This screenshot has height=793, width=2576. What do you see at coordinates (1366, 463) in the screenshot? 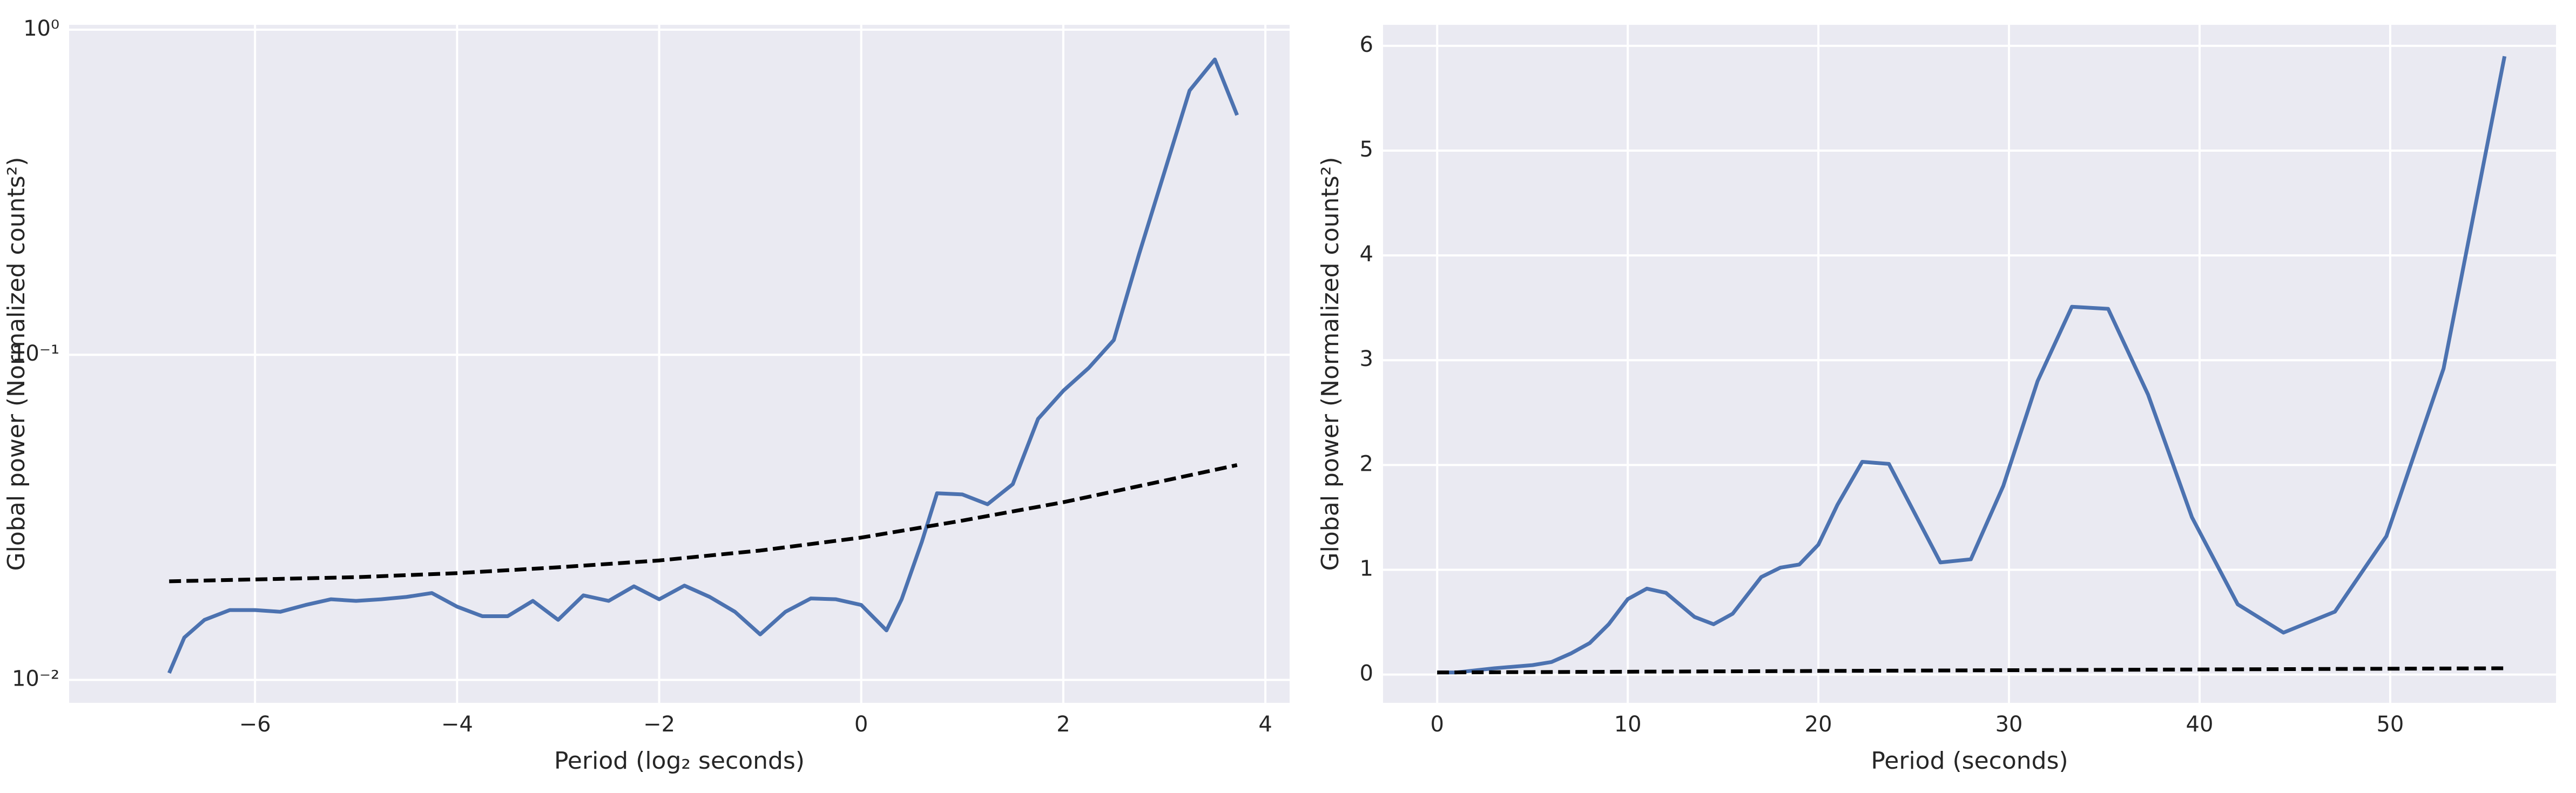
I see `y-tick-label: 2` at bounding box center [1366, 463].